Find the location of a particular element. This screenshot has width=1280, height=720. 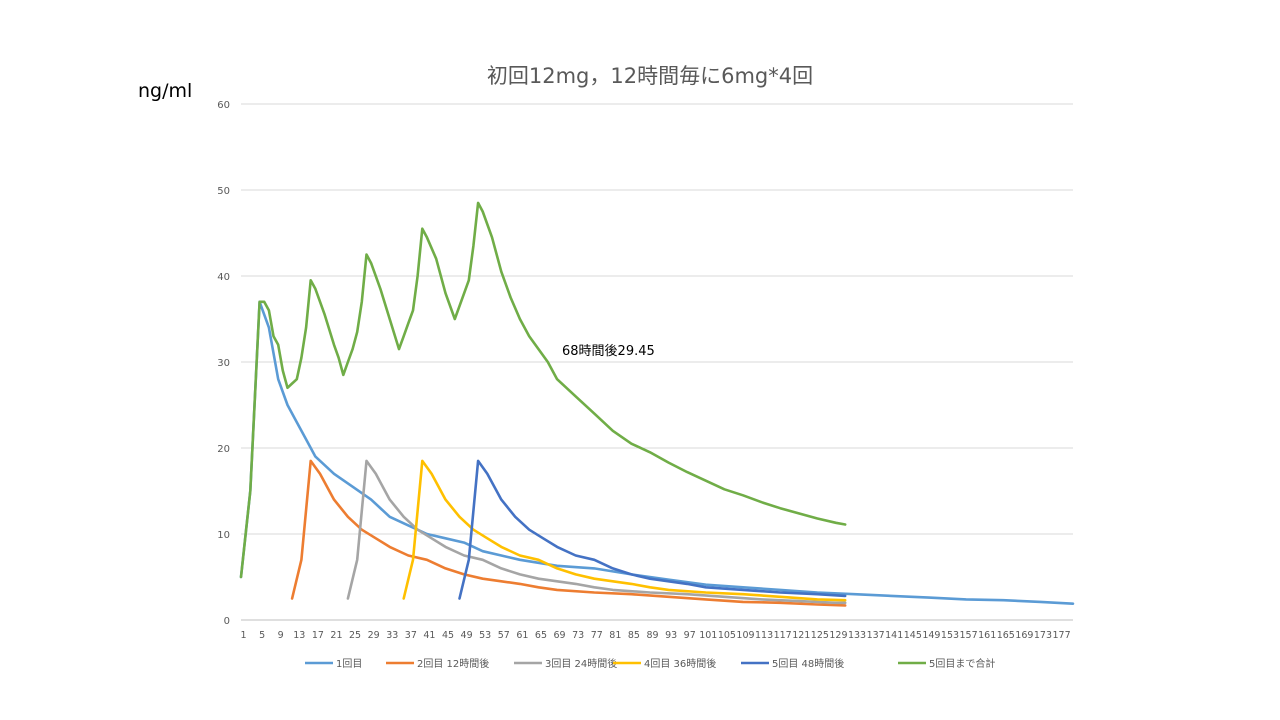

y-tick-label: 20 is located at coordinates (223, 449).